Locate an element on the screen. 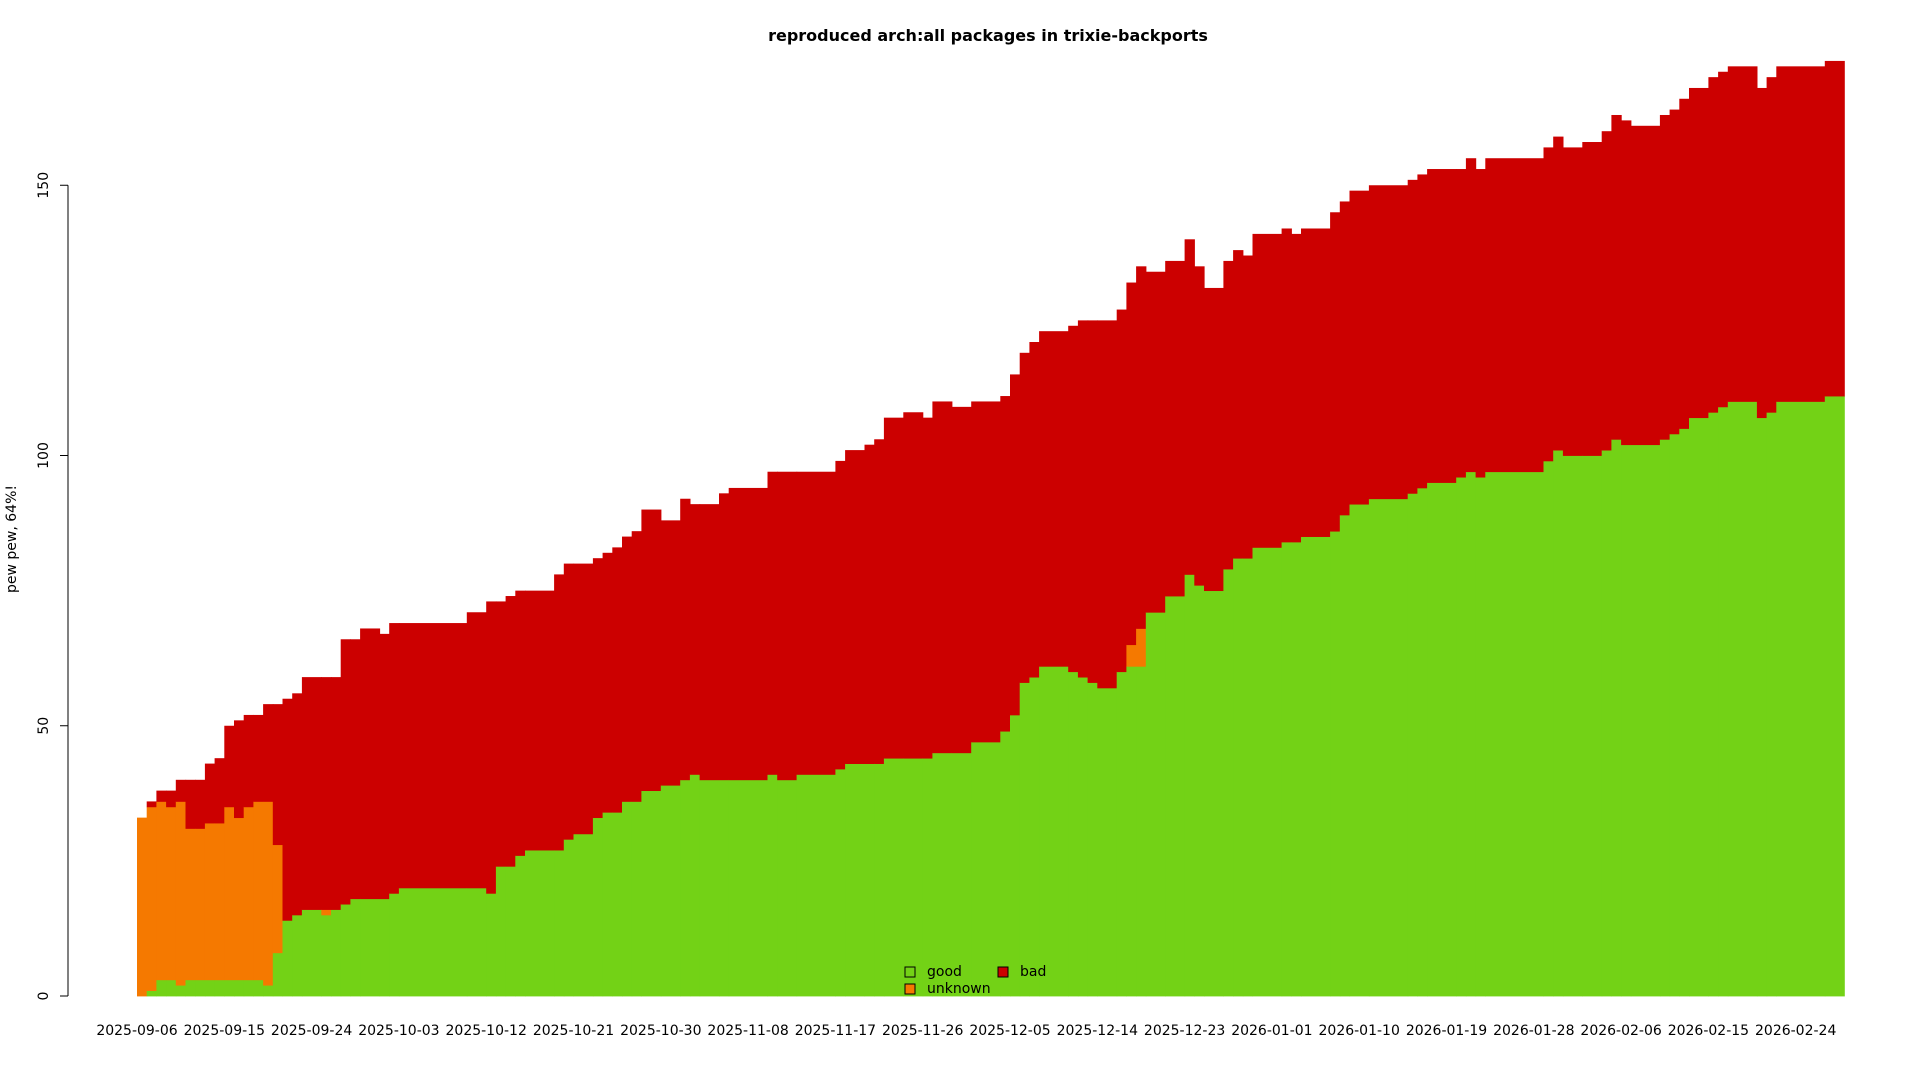 The height and width of the screenshot is (1080, 1920). x-tick-label: 2025-11-17 is located at coordinates (835, 1031).